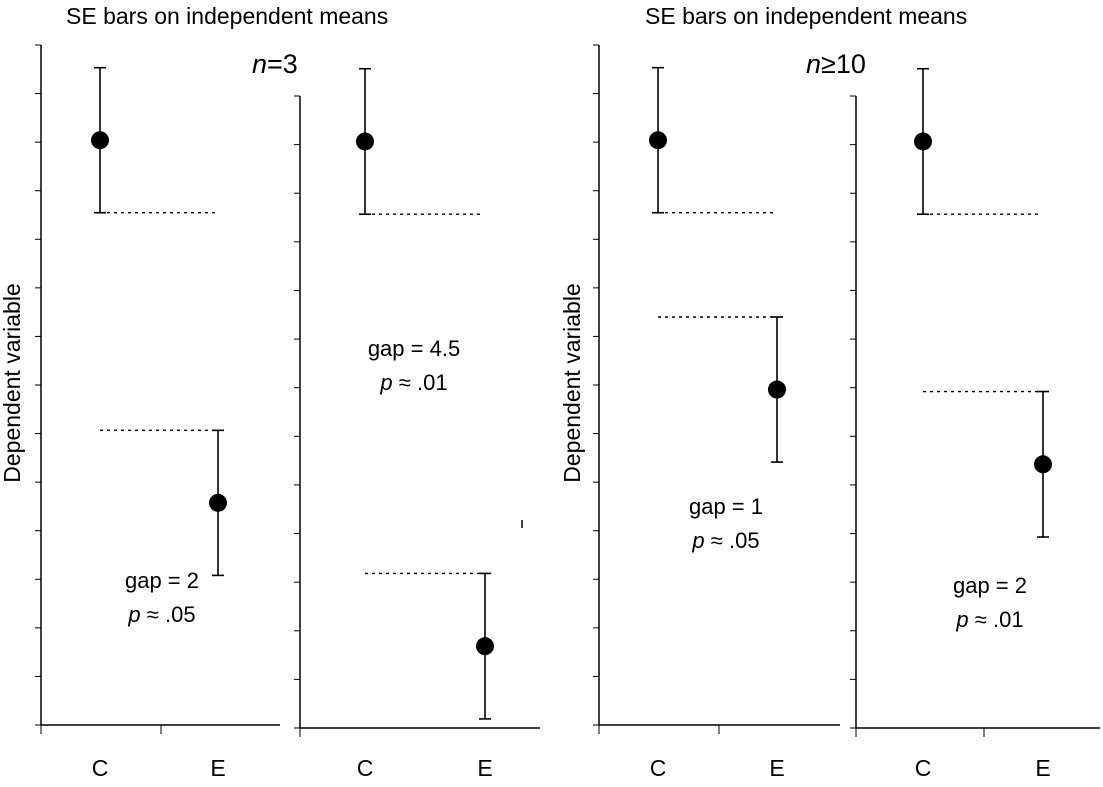  What do you see at coordinates (227, 16) in the screenshot?
I see `chart-title-left: SE bars on independent means` at bounding box center [227, 16].